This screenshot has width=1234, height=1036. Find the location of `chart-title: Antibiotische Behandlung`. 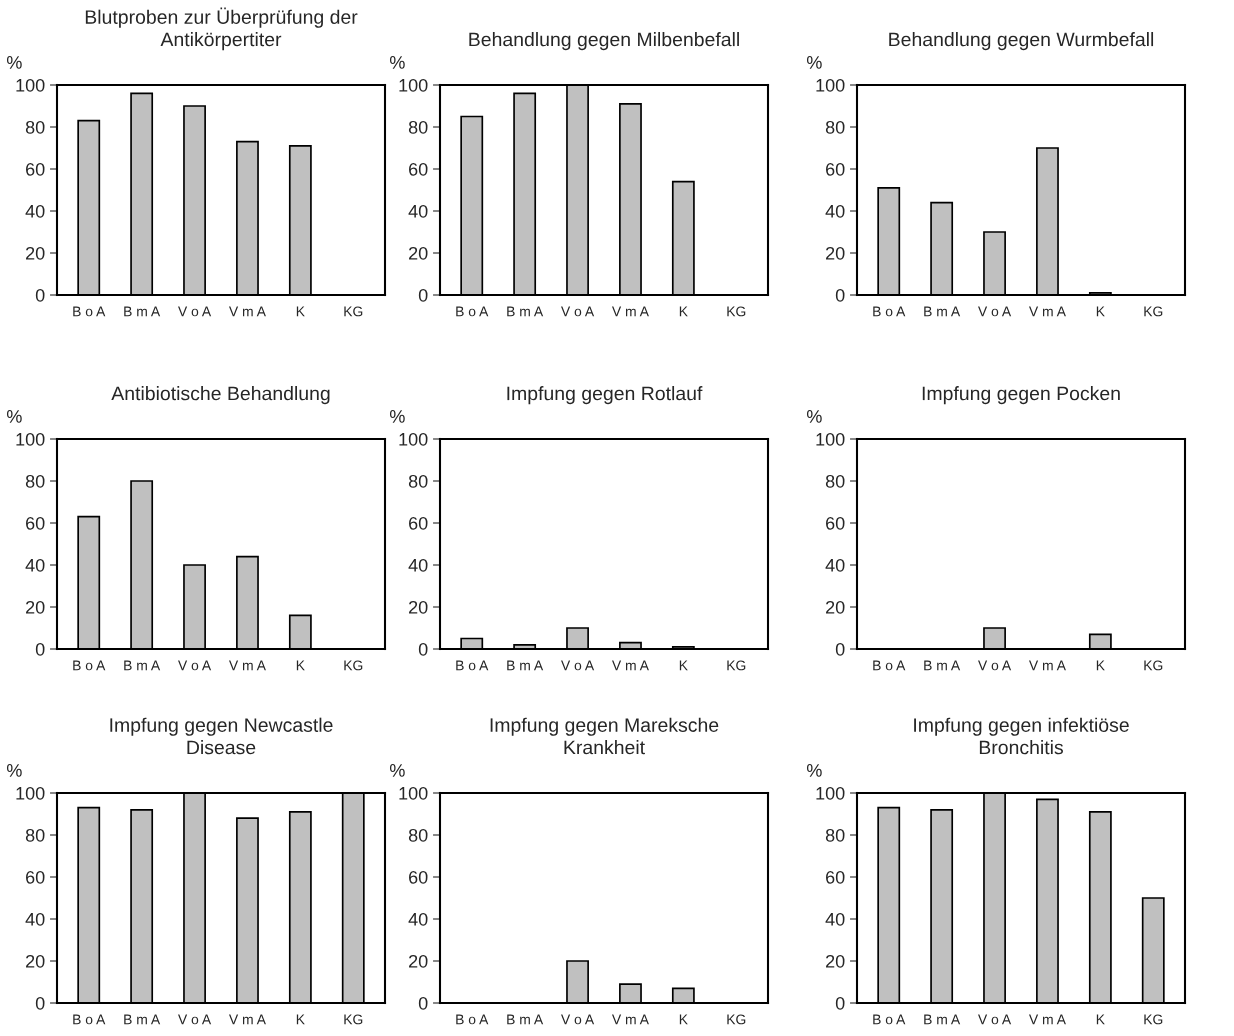

chart-title: Antibiotische Behandlung is located at coordinates (220, 395).